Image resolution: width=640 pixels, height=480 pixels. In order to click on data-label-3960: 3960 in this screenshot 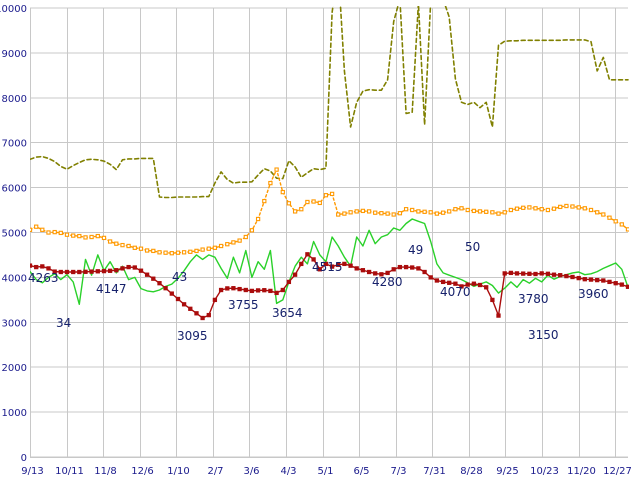, I will do `click(593, 294)`.